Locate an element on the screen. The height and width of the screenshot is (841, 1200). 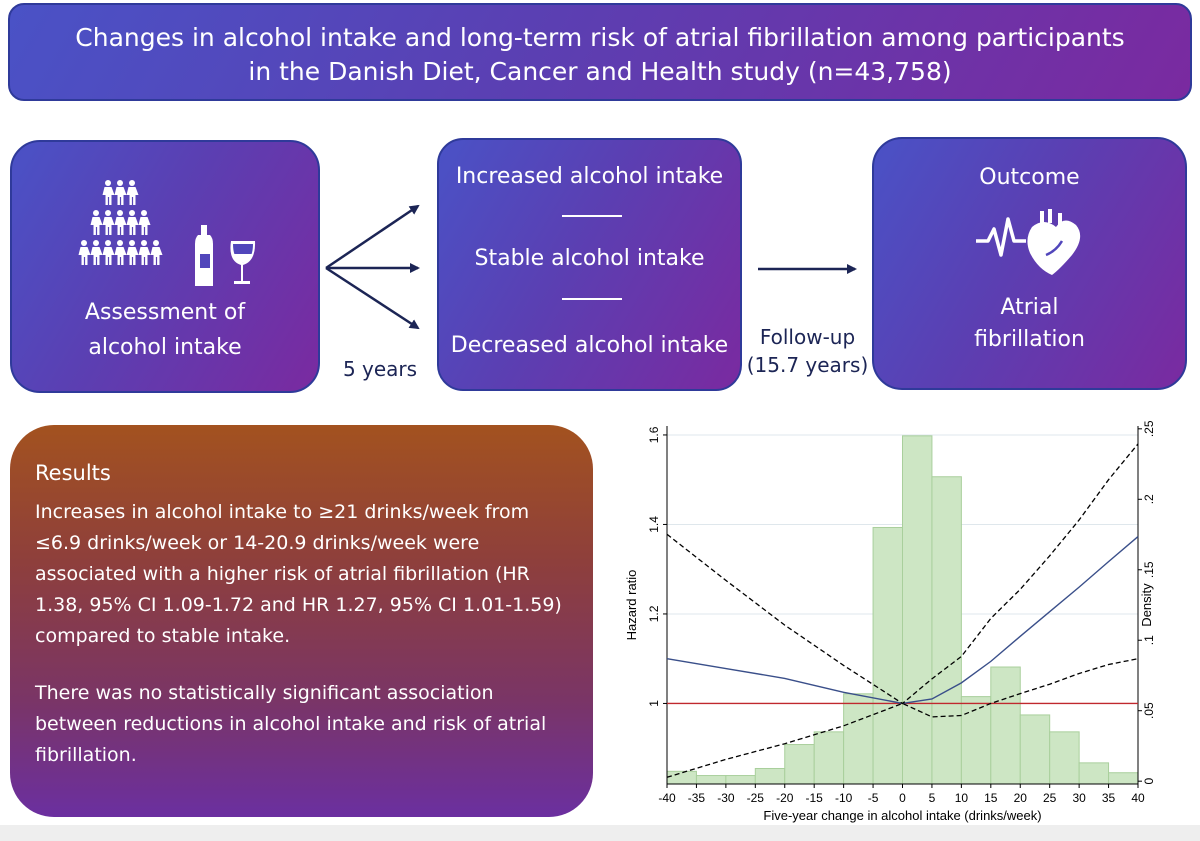
heart-ecg-icon is located at coordinates (1028, 242).